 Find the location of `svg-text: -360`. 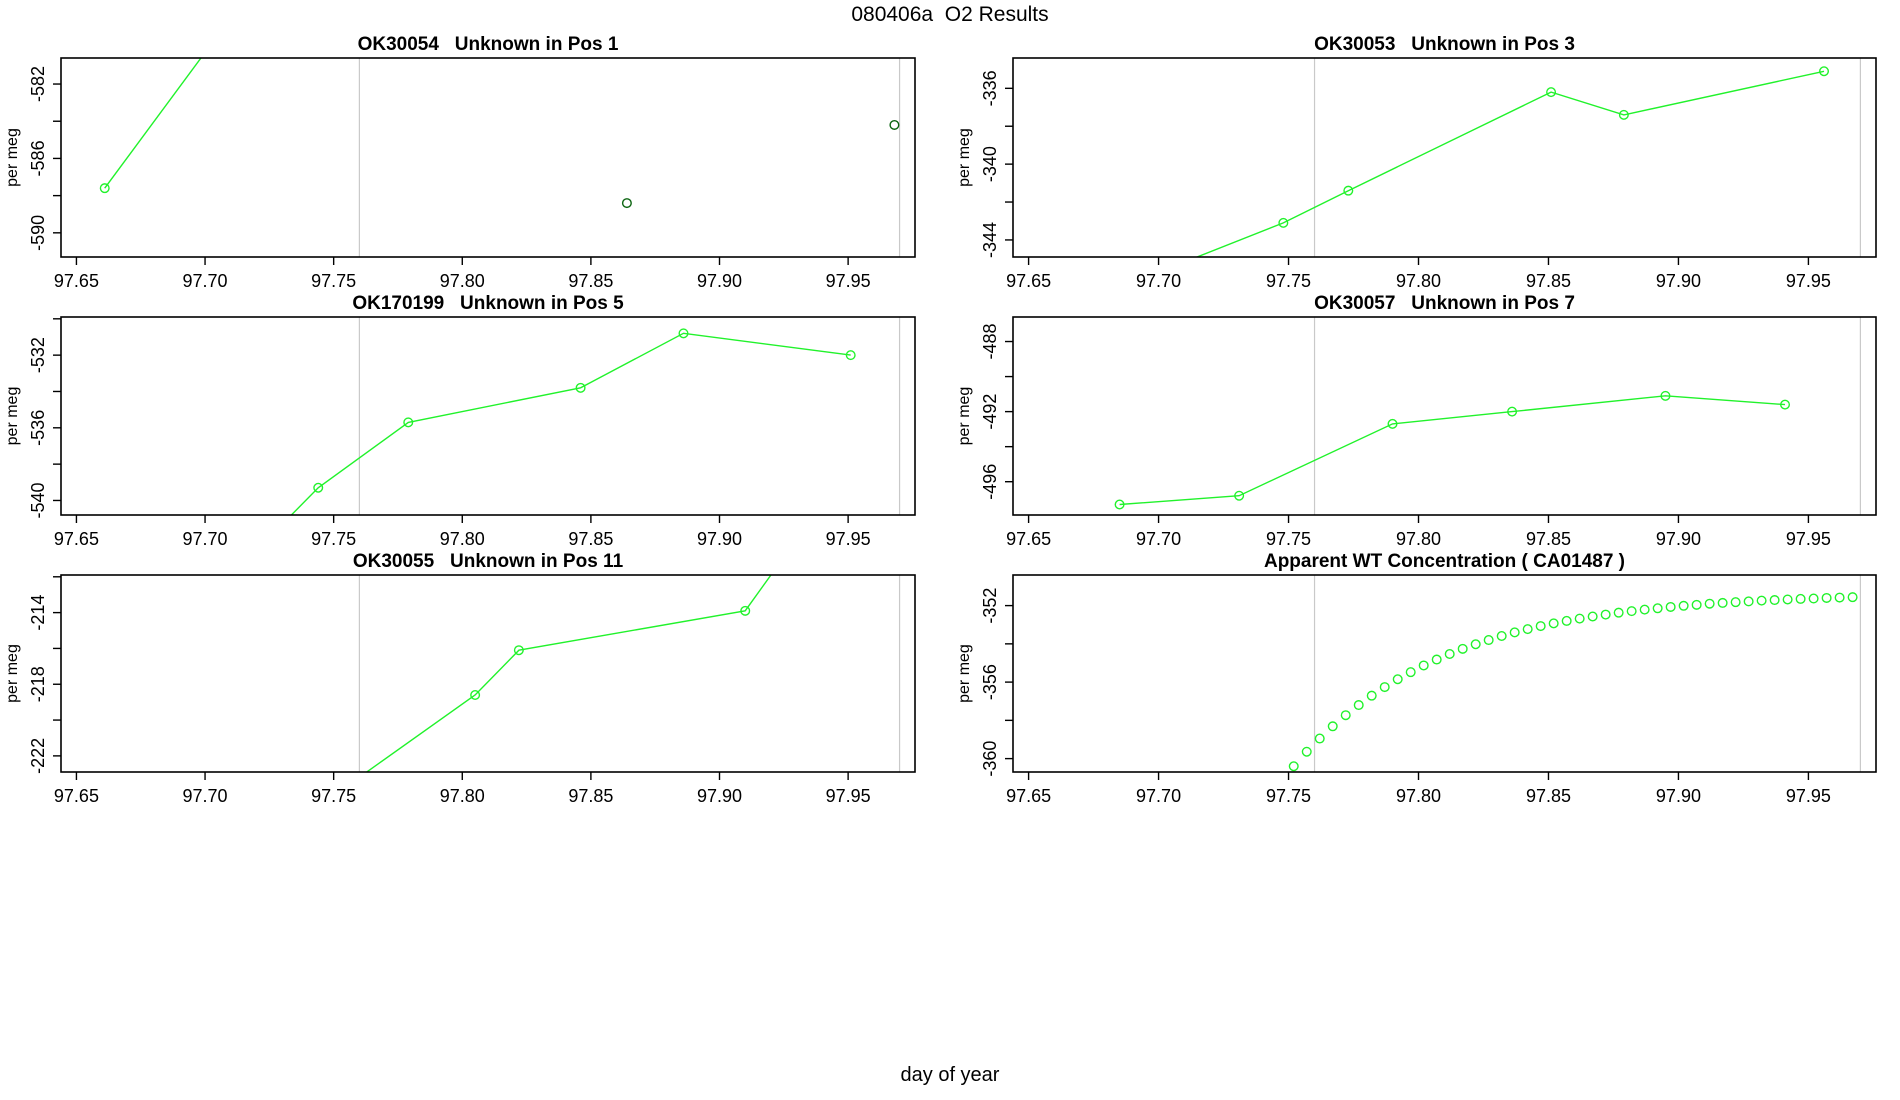

svg-text: -360 is located at coordinates (990, 759).